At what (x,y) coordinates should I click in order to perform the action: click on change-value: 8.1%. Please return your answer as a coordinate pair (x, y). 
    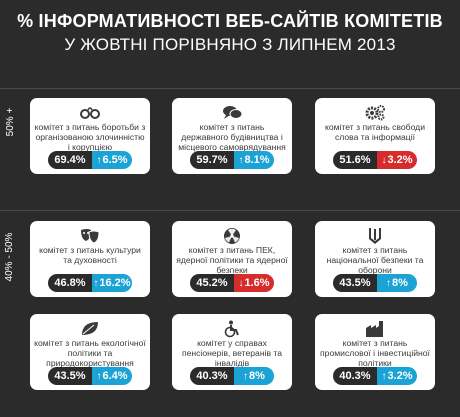
    Looking at the image, I should click on (257, 160).